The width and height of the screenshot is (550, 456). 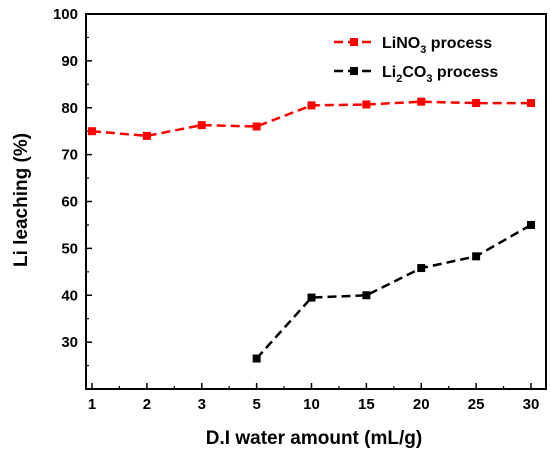 What do you see at coordinates (72, 186) in the screenshot?
I see `y-axis: 30 40 50 60 70 80 90 100` at bounding box center [72, 186].